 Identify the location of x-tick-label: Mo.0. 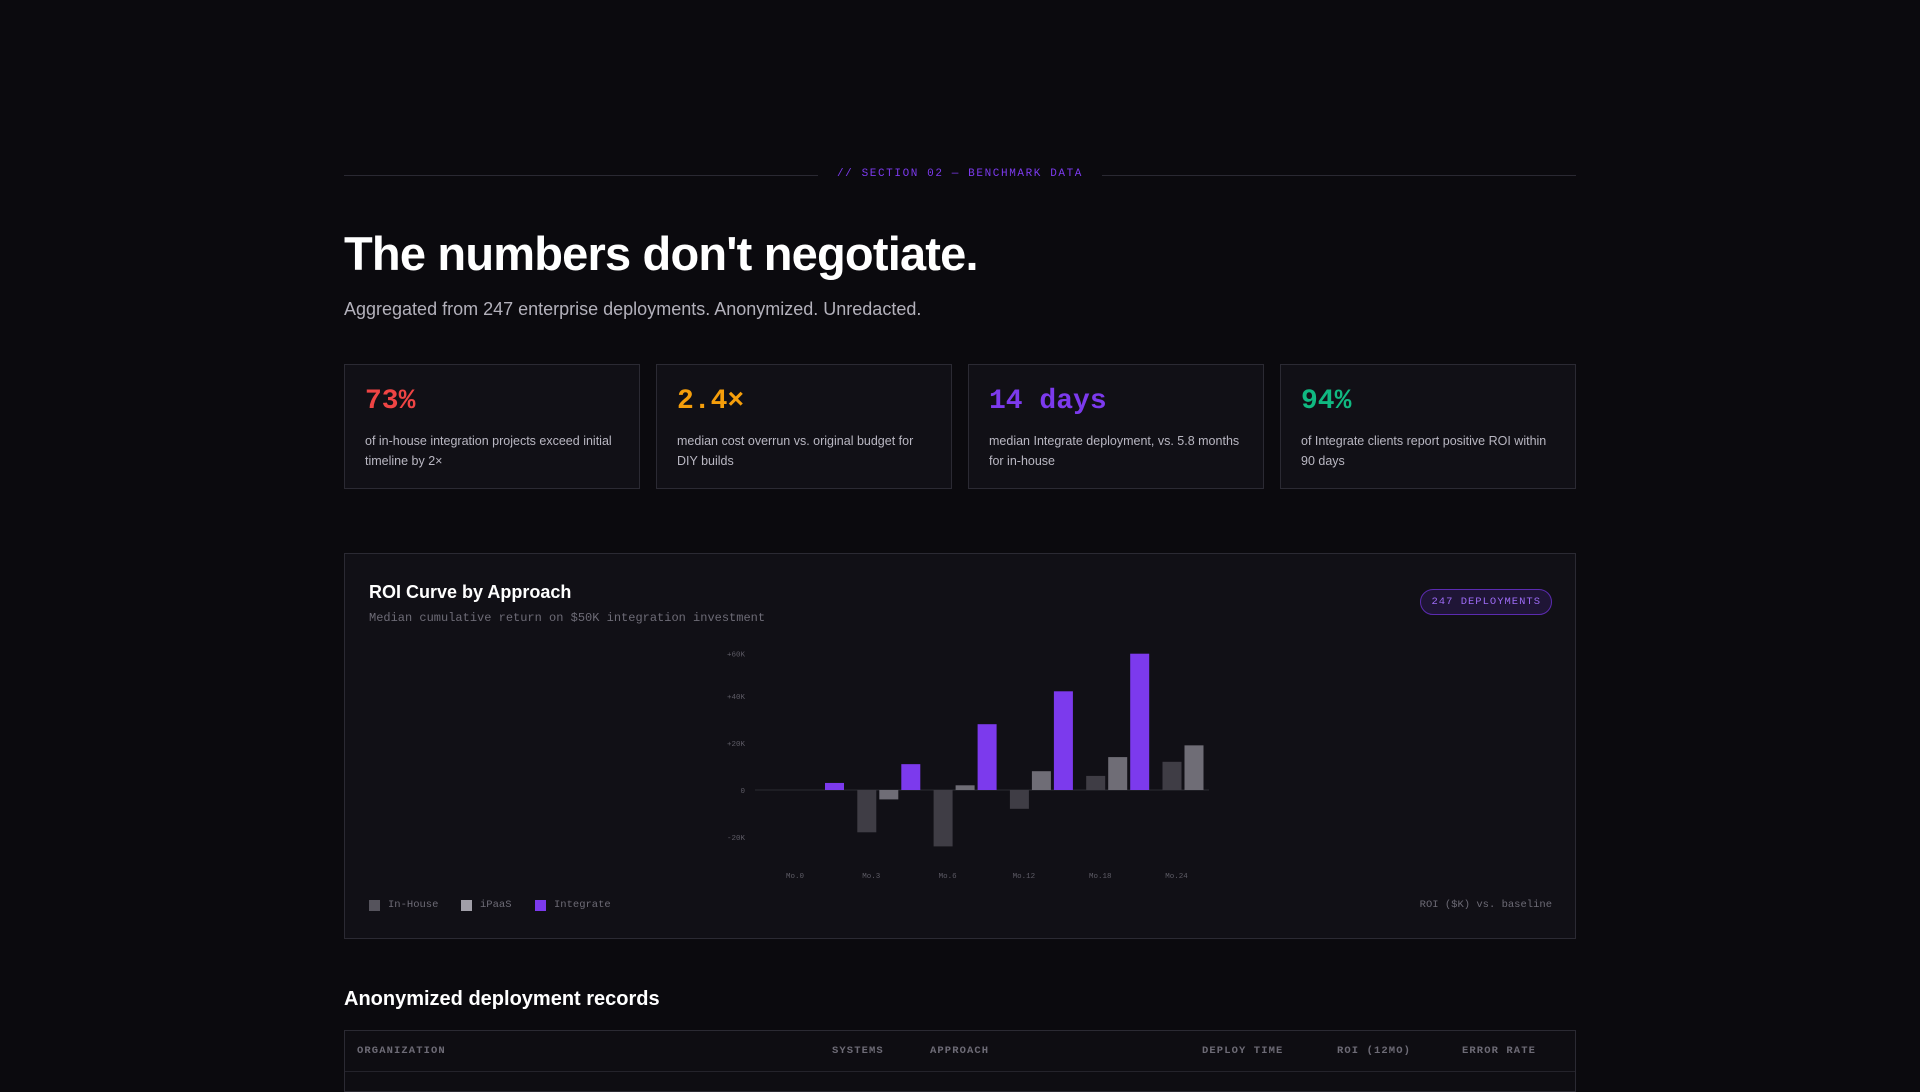
(795, 877).